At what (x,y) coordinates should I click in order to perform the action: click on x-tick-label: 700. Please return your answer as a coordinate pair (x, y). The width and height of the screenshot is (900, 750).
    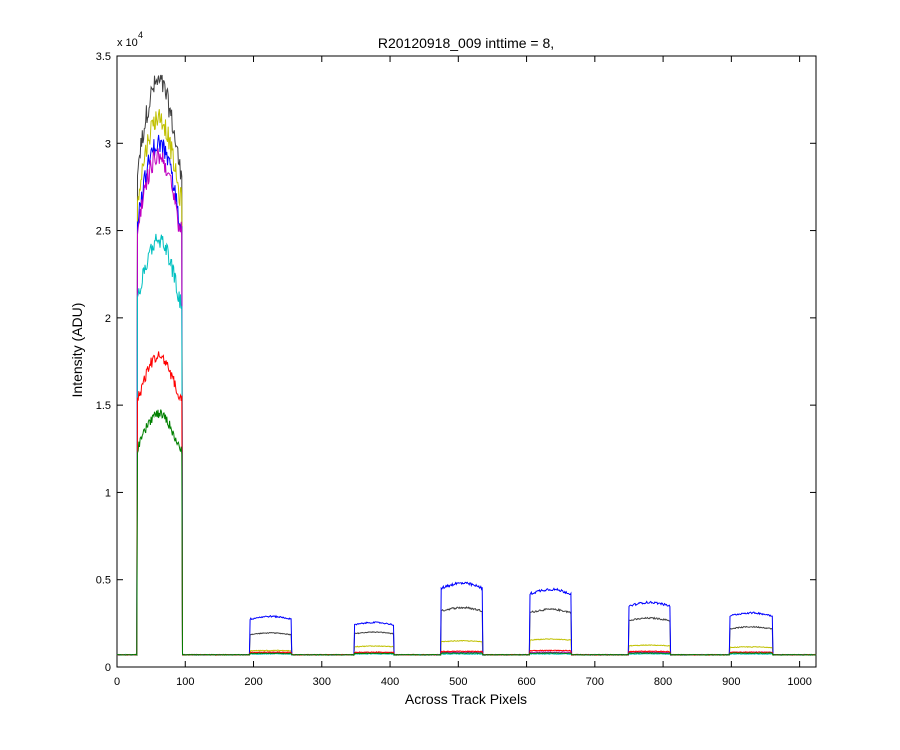
    Looking at the image, I should click on (595, 682).